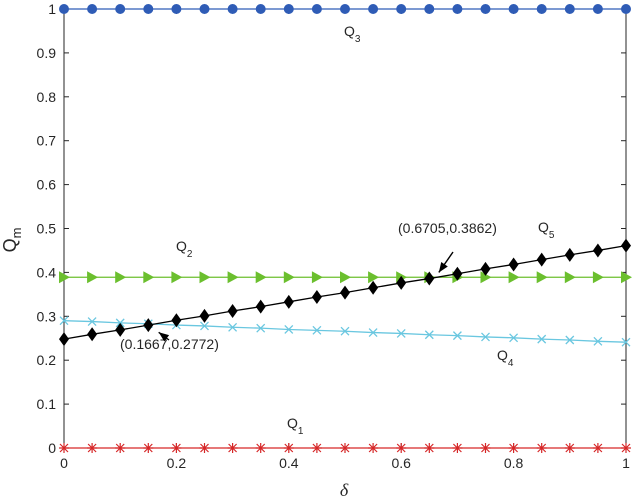 This screenshot has height=502, width=633. I want to click on y-tick-label: 0.5, so click(47, 229).